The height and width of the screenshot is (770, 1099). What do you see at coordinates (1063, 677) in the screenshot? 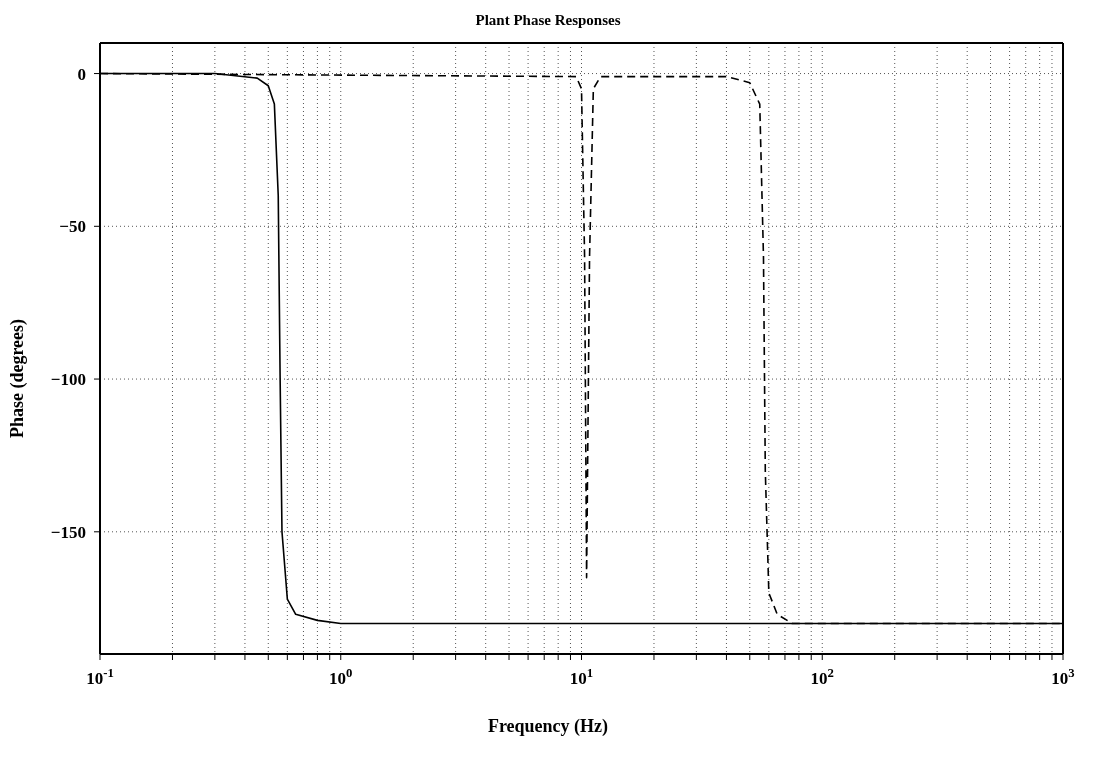
I see `x-tick-label: 10$^{3}$` at bounding box center [1063, 677].